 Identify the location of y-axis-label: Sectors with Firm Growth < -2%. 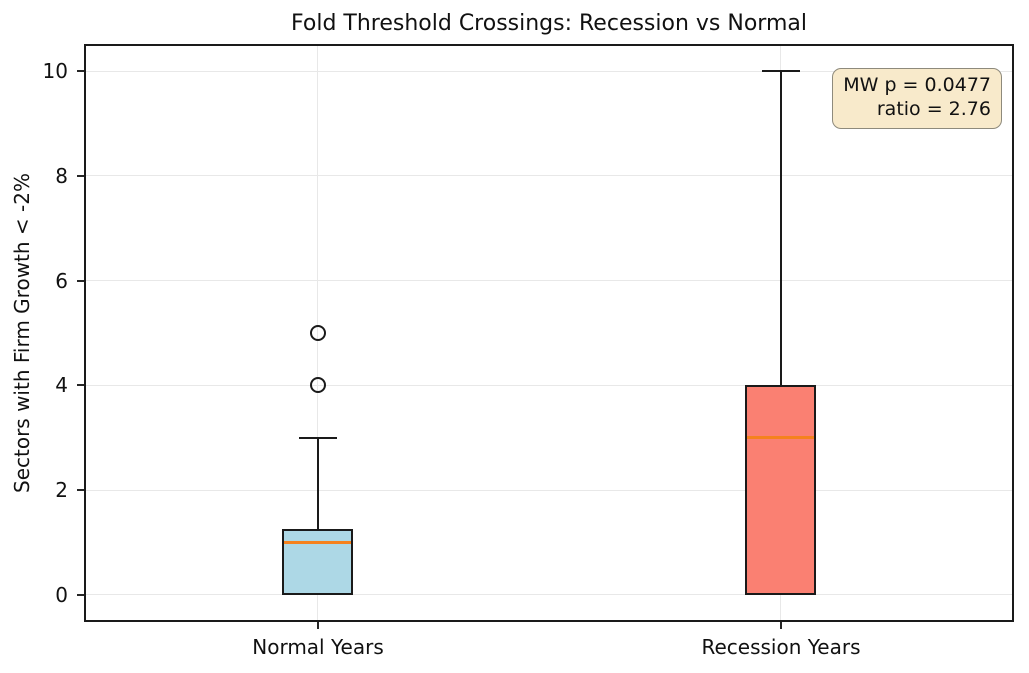
(22, 333).